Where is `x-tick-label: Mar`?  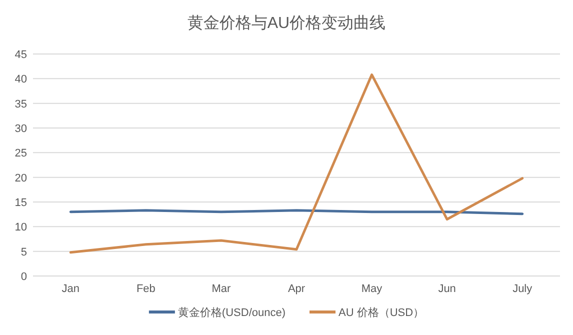 x-tick-label: Mar is located at coordinates (222, 289).